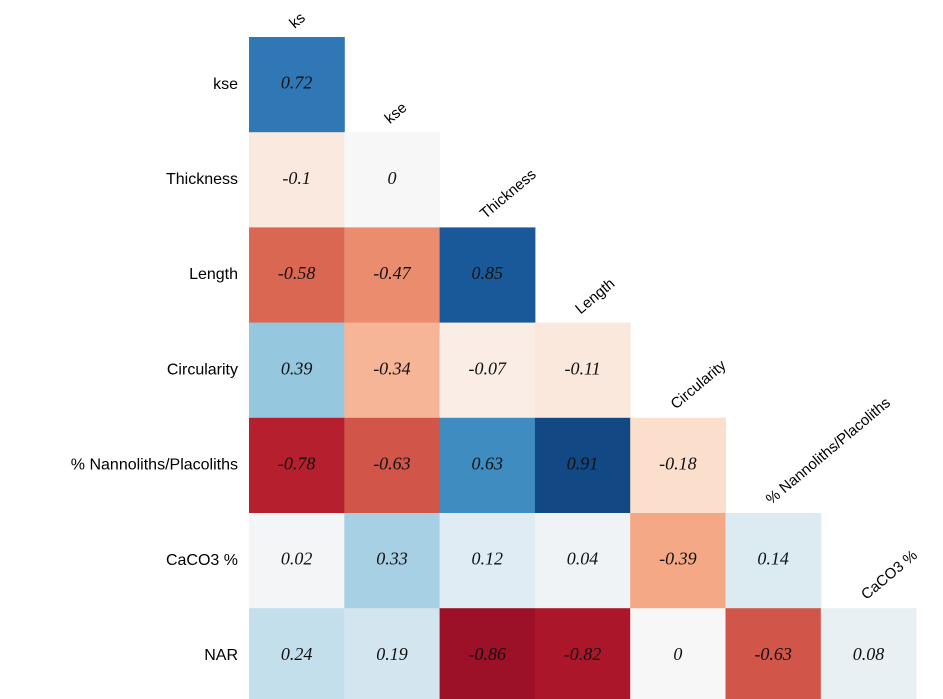 This screenshot has height=699, width=943. What do you see at coordinates (595, 296) in the screenshot?
I see `column-label: Length` at bounding box center [595, 296].